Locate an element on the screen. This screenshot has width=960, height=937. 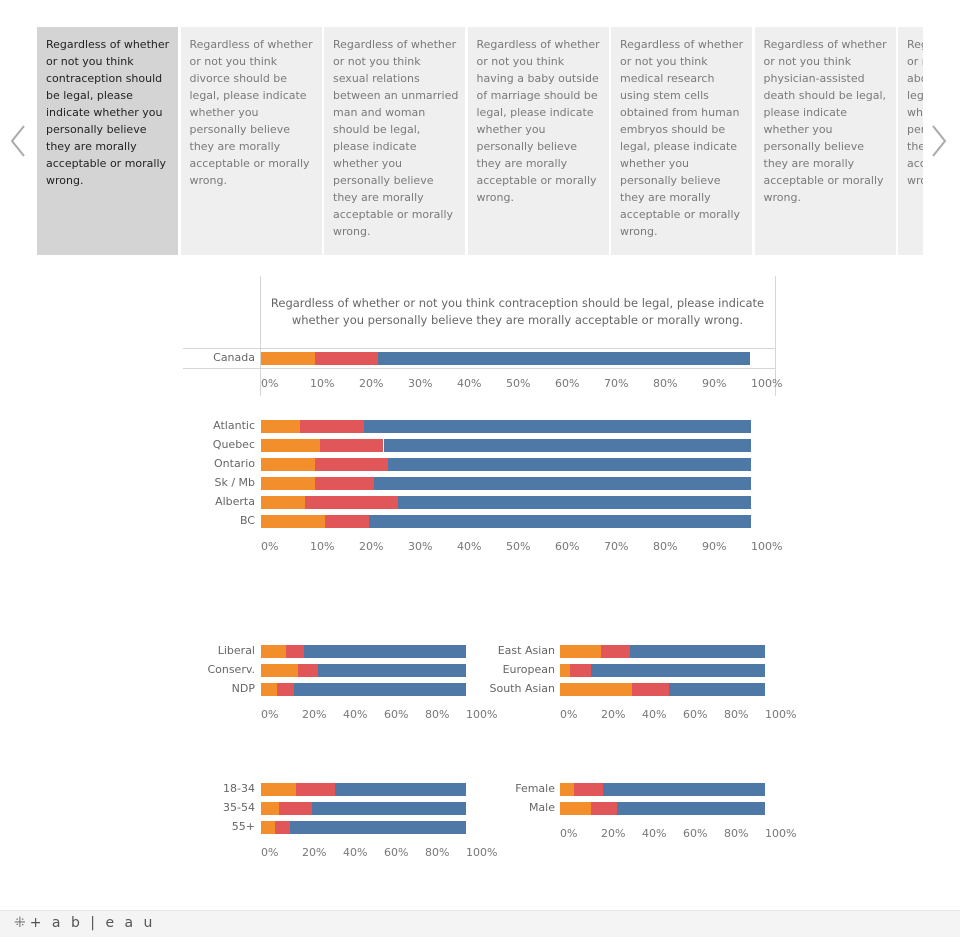
category-label: Sk / Mb is located at coordinates (234, 482).